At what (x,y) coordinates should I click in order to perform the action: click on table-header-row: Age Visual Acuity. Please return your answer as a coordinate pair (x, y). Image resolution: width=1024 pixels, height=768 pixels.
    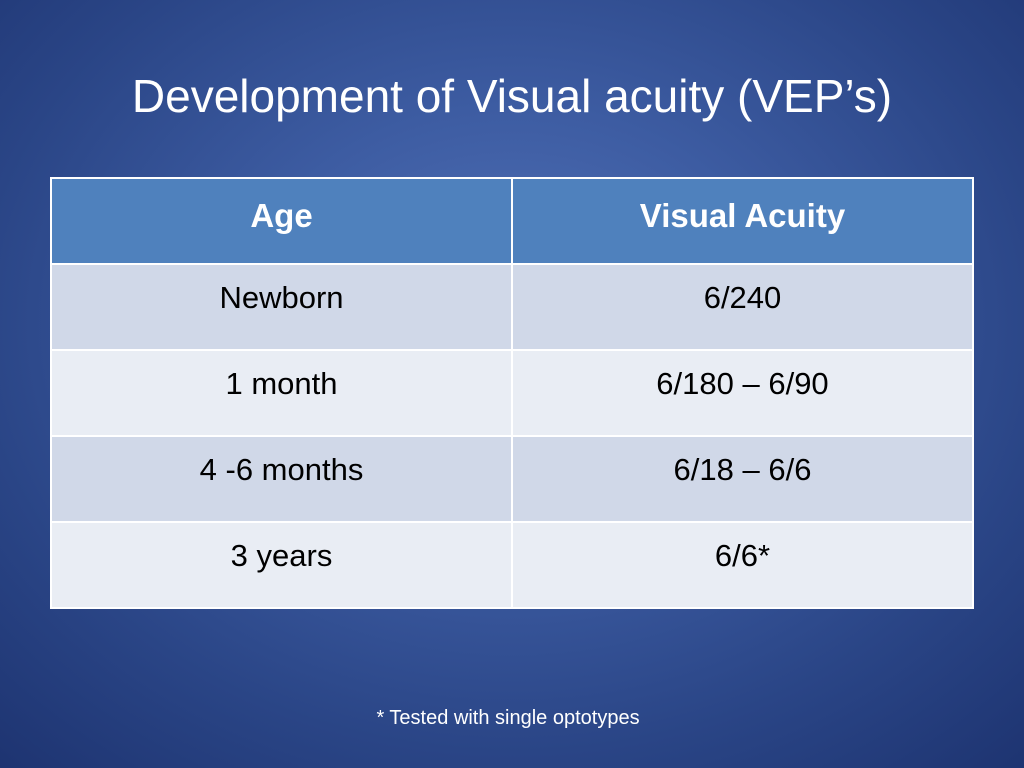
    Looking at the image, I should click on (512, 221).